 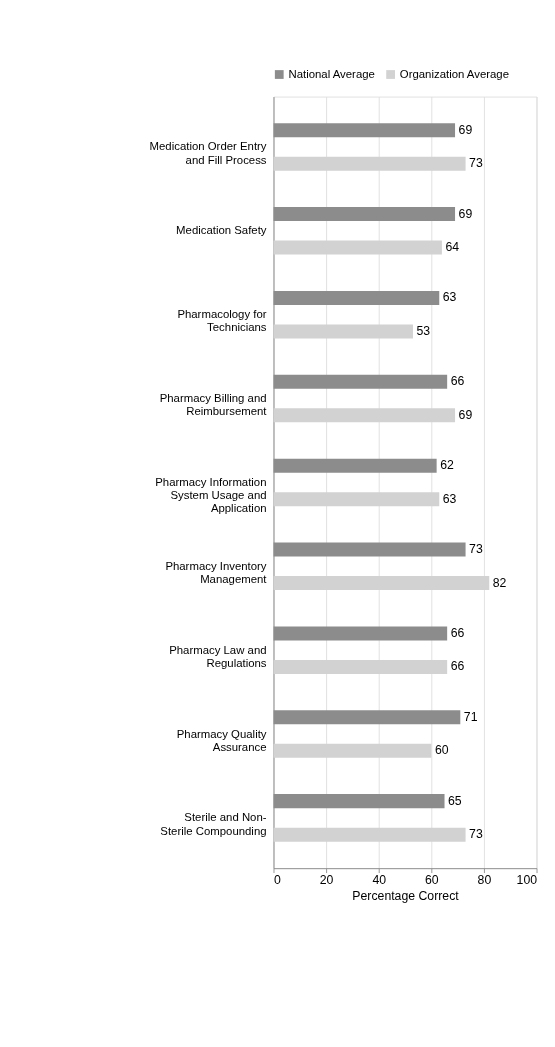 I want to click on data-label: 64, so click(x=452, y=247).